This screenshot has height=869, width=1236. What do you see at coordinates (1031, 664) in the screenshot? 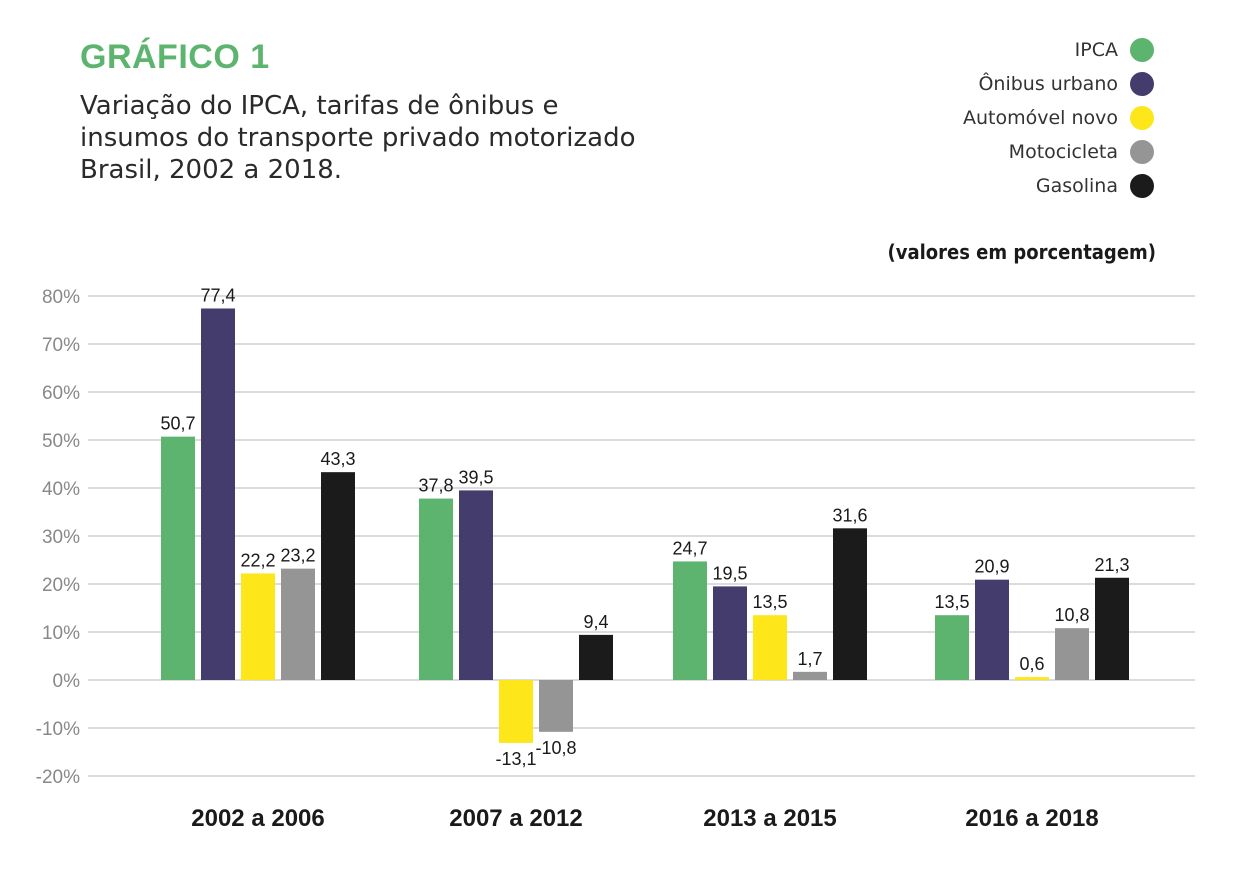
I see `data-label: 0,6` at bounding box center [1031, 664].